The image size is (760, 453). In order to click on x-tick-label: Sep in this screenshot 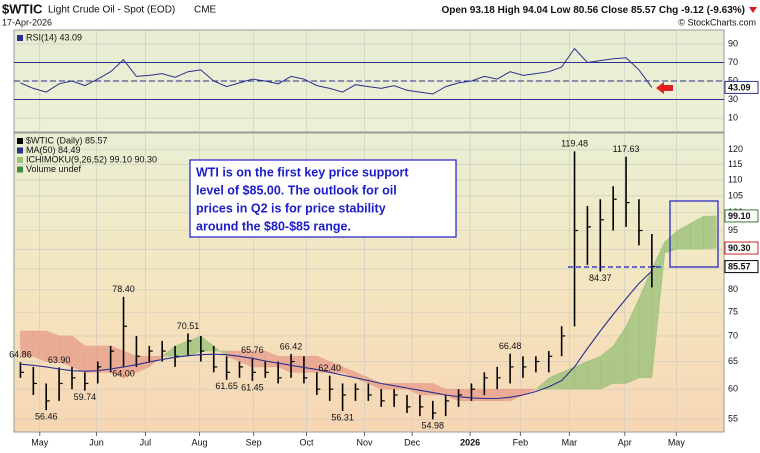, I will do `click(254, 442)`.